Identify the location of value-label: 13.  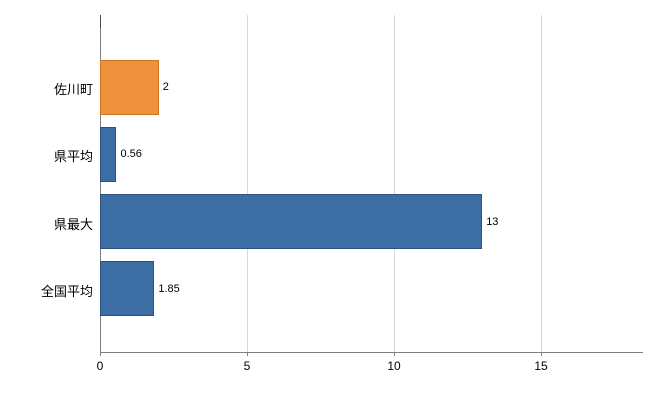
(492, 221).